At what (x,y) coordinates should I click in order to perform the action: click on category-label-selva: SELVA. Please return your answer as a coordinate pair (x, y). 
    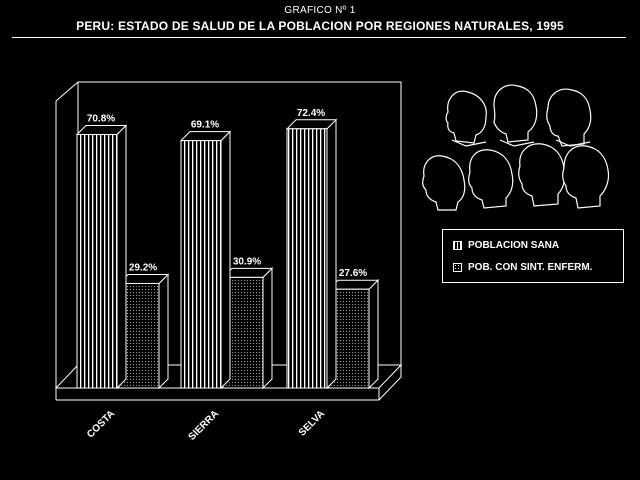
    Looking at the image, I should click on (312, 423).